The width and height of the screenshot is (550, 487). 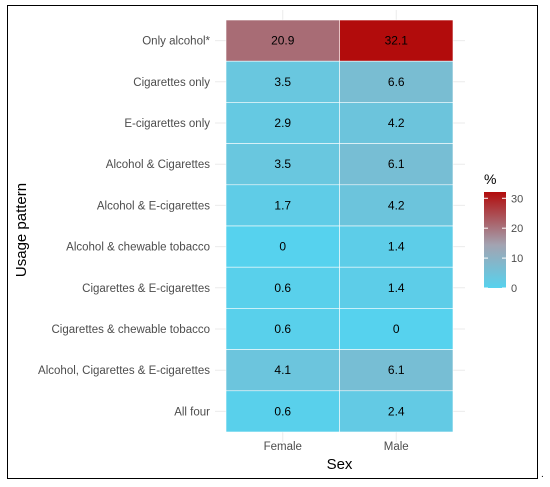 I want to click on cell-value-label: 2.4, so click(x=396, y=411).